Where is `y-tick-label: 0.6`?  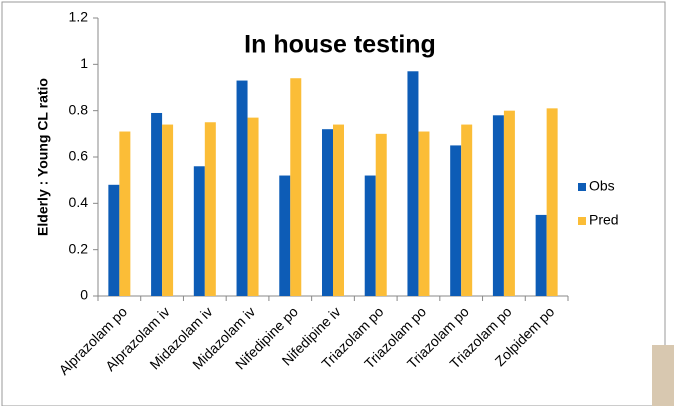
y-tick-label: 0.6 is located at coordinates (79, 156).